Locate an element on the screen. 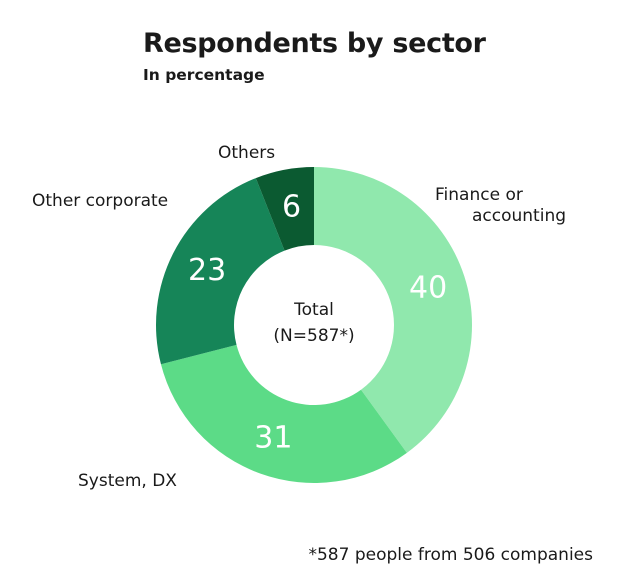 The width and height of the screenshot is (625, 580). value-label-finance-or-accounting: 40 is located at coordinates (428, 287).